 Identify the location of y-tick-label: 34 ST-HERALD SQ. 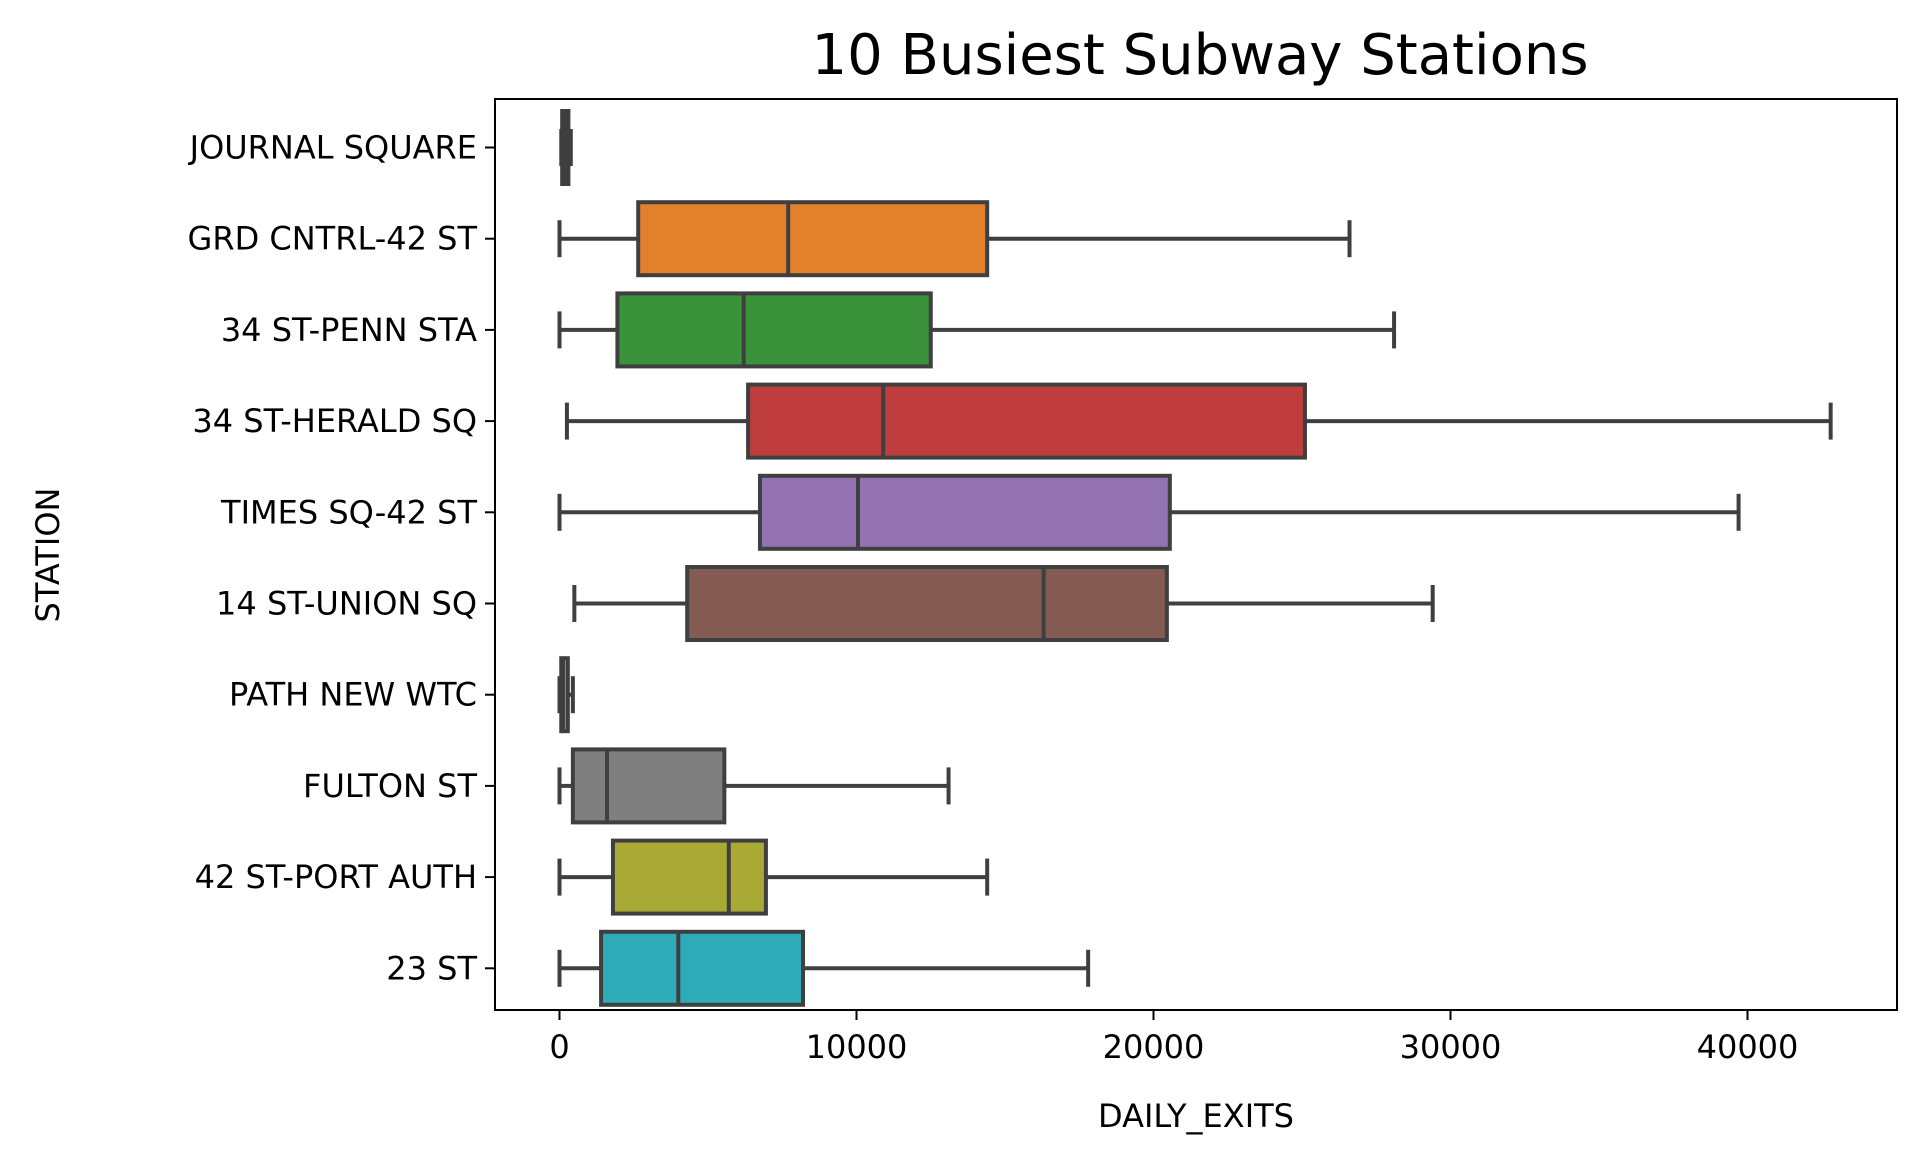
(334, 421).